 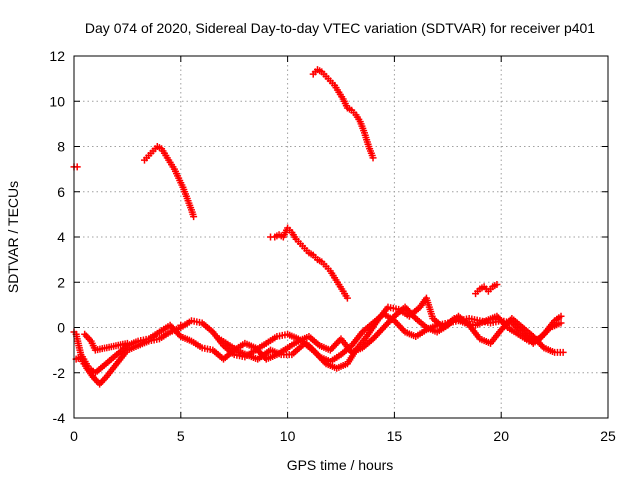 I want to click on y-tick-label: 4, so click(x=61, y=237).